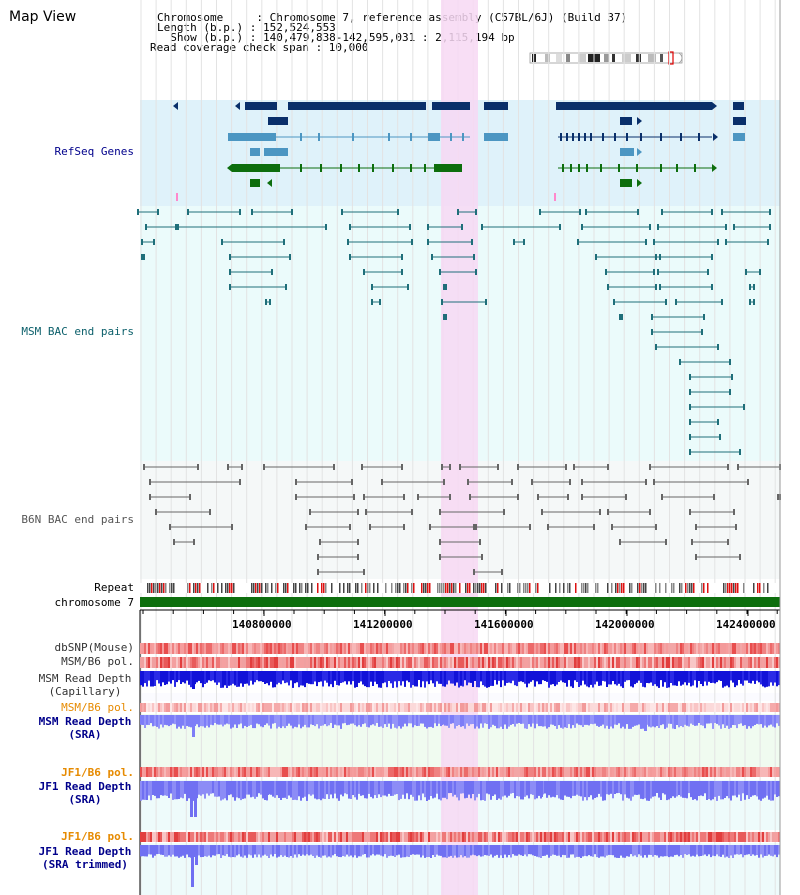 This screenshot has width=800, height=895. I want to click on repeat-track, so click(460, 588).